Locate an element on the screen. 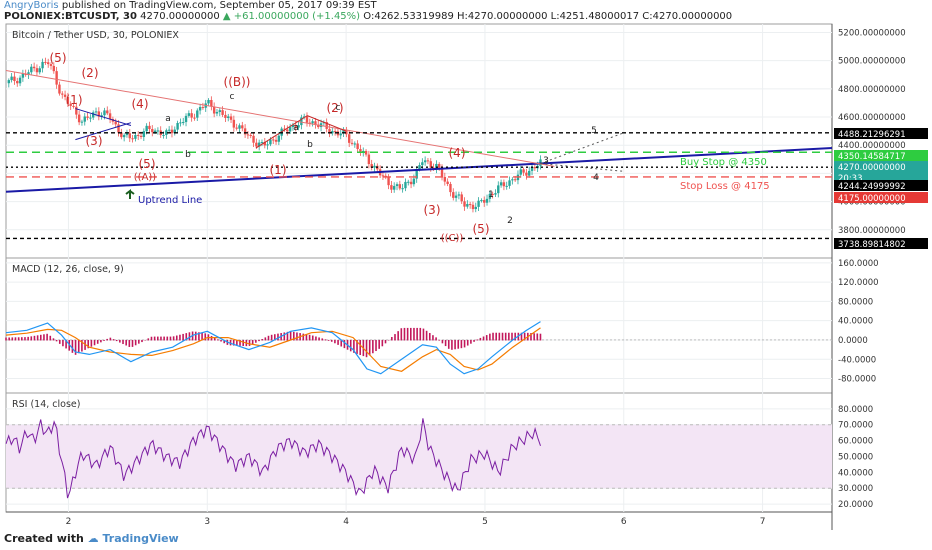 This screenshot has width=932, height=550. price-y-tick: 4800.00000000 is located at coordinates (872, 90).